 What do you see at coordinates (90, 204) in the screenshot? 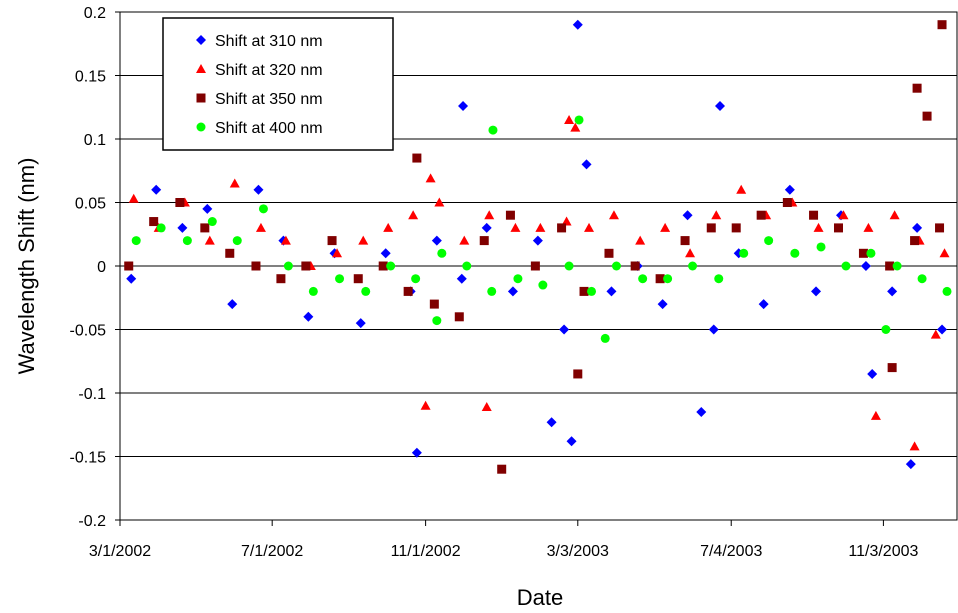
I see `y-tick-label: 0.05` at bounding box center [90, 204].